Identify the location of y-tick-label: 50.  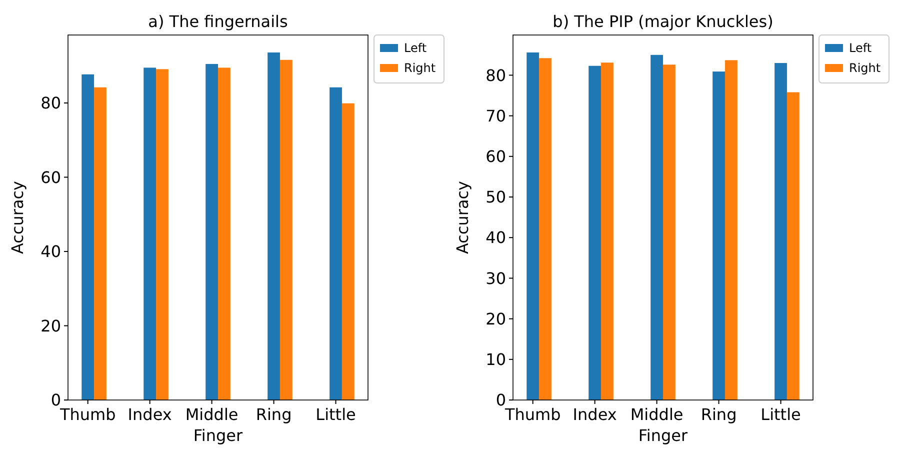
(496, 197).